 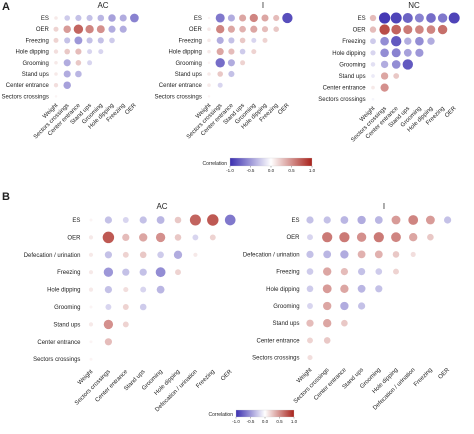 What do you see at coordinates (221, 415) in the screenshot?
I see `legend-title: Correlation` at bounding box center [221, 415].